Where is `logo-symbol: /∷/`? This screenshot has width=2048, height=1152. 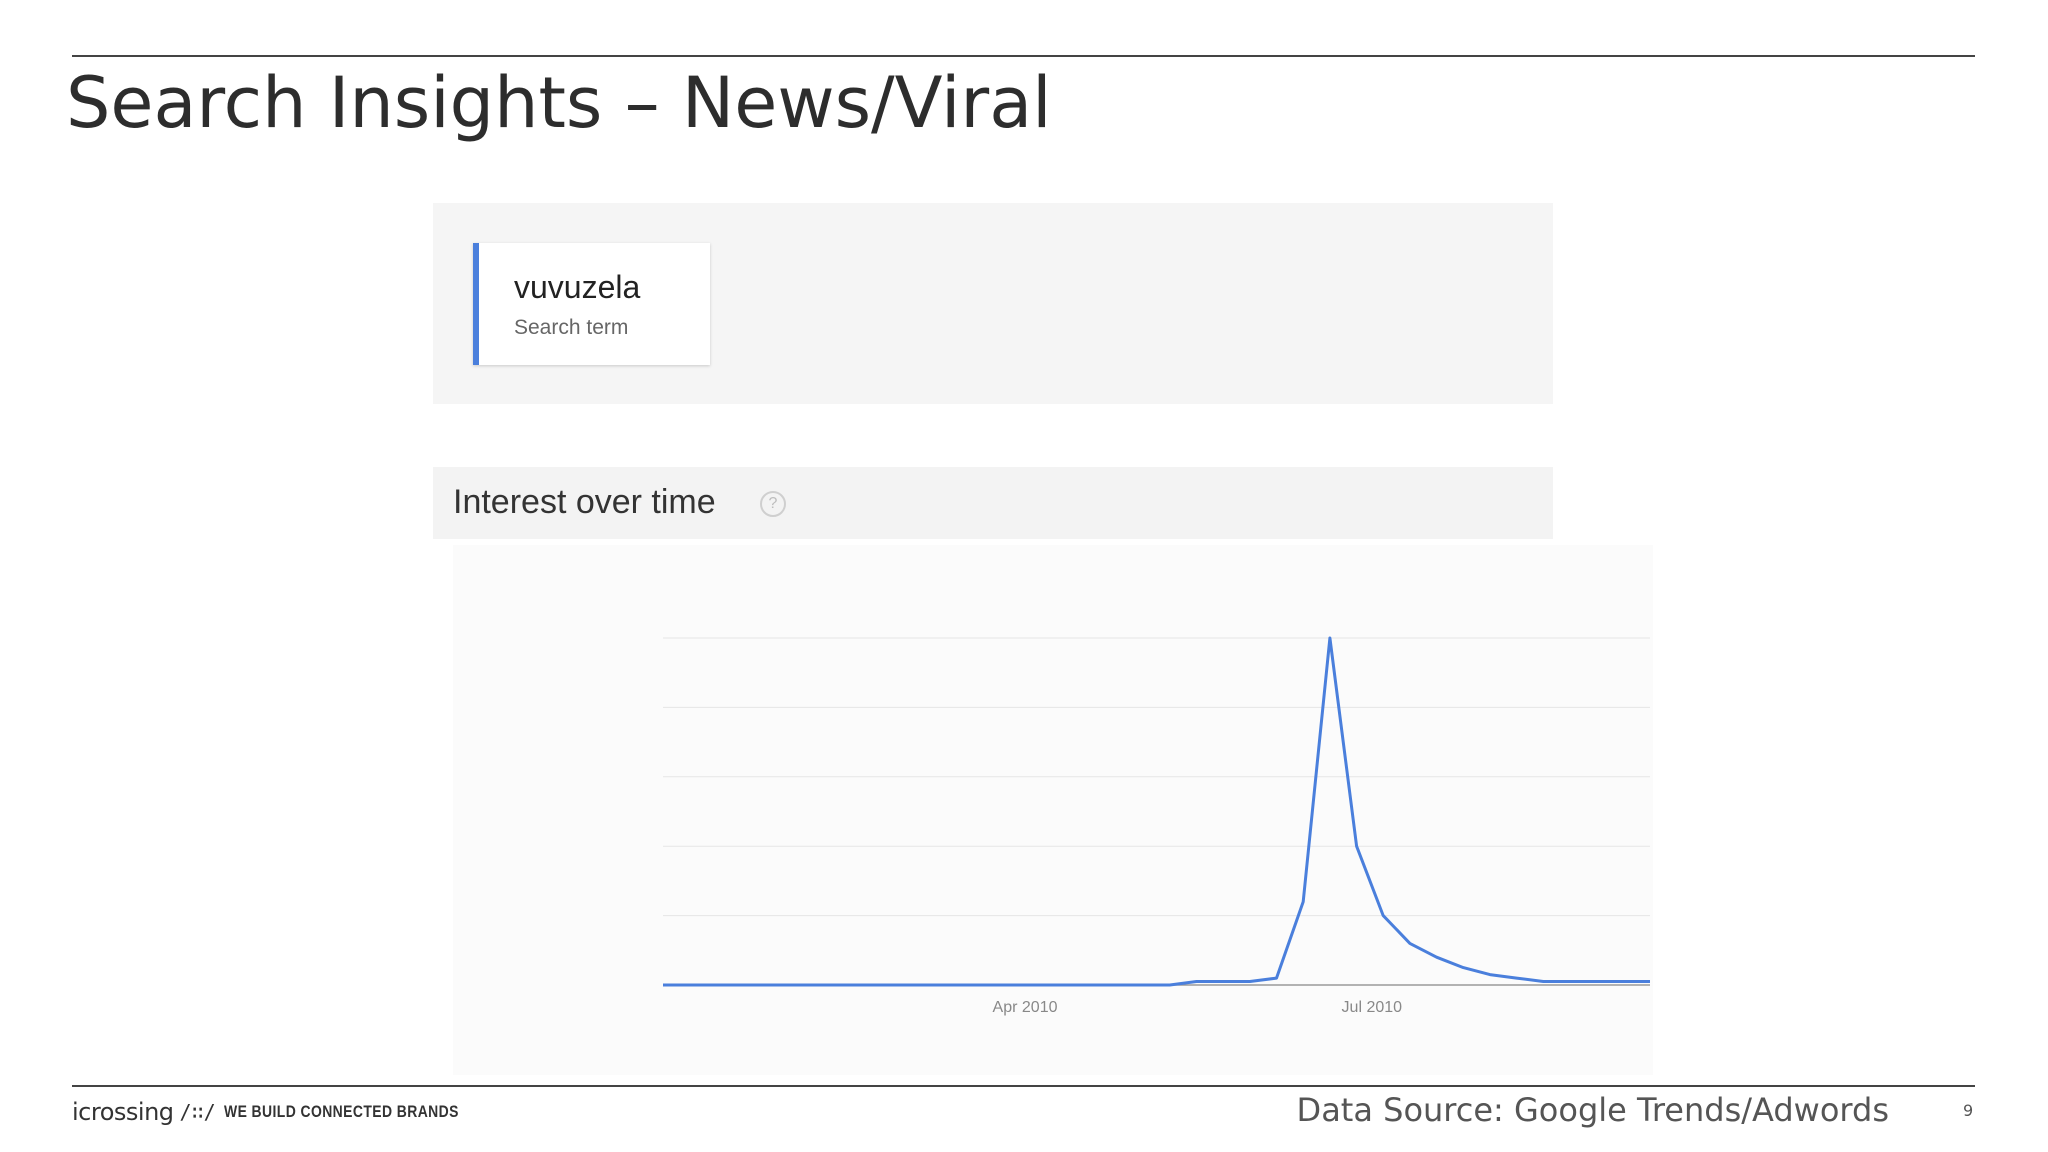
logo-symbol: /∷/ is located at coordinates (197, 1112).